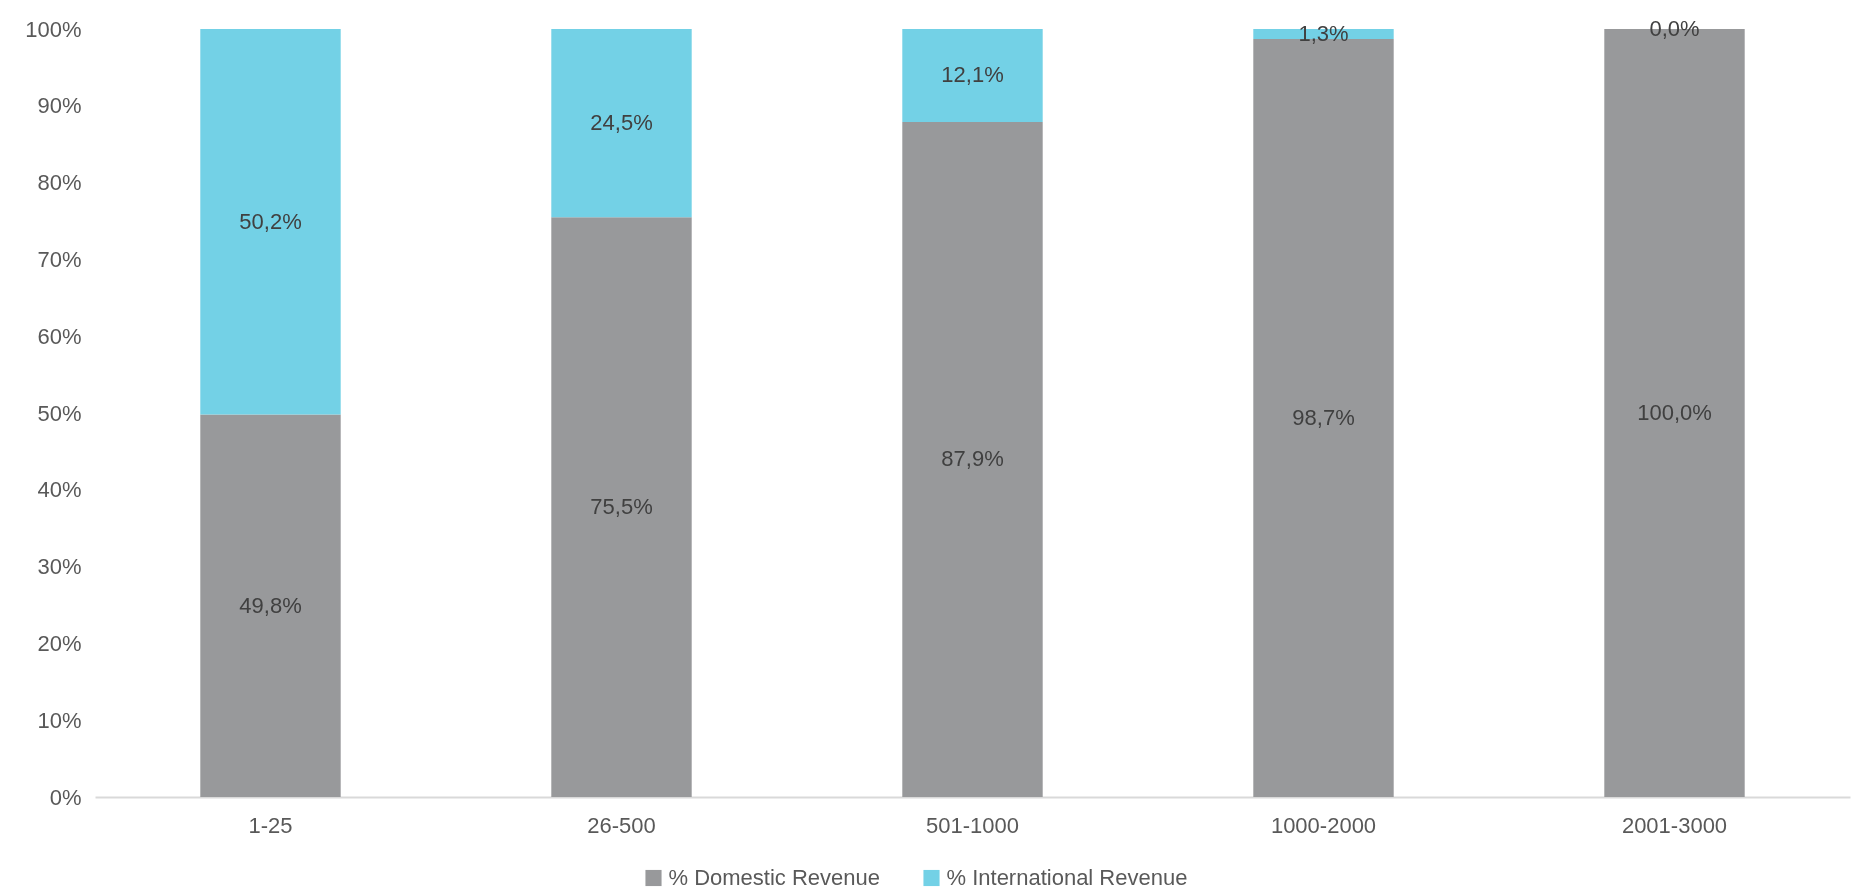 Image resolution: width=1869 pixels, height=889 pixels. I want to click on x-tick-label: 501-1000, so click(972, 825).